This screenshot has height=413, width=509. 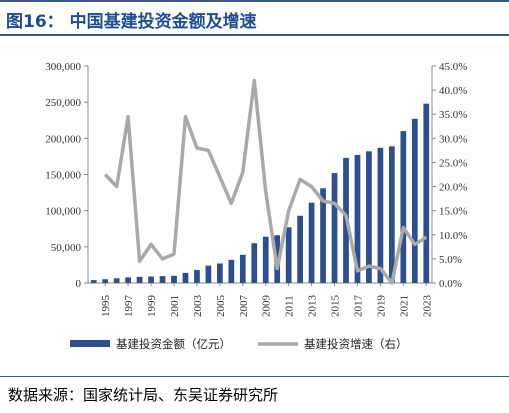 What do you see at coordinates (453, 212) in the screenshot?
I see `right-tick-label: 15.0%` at bounding box center [453, 212].